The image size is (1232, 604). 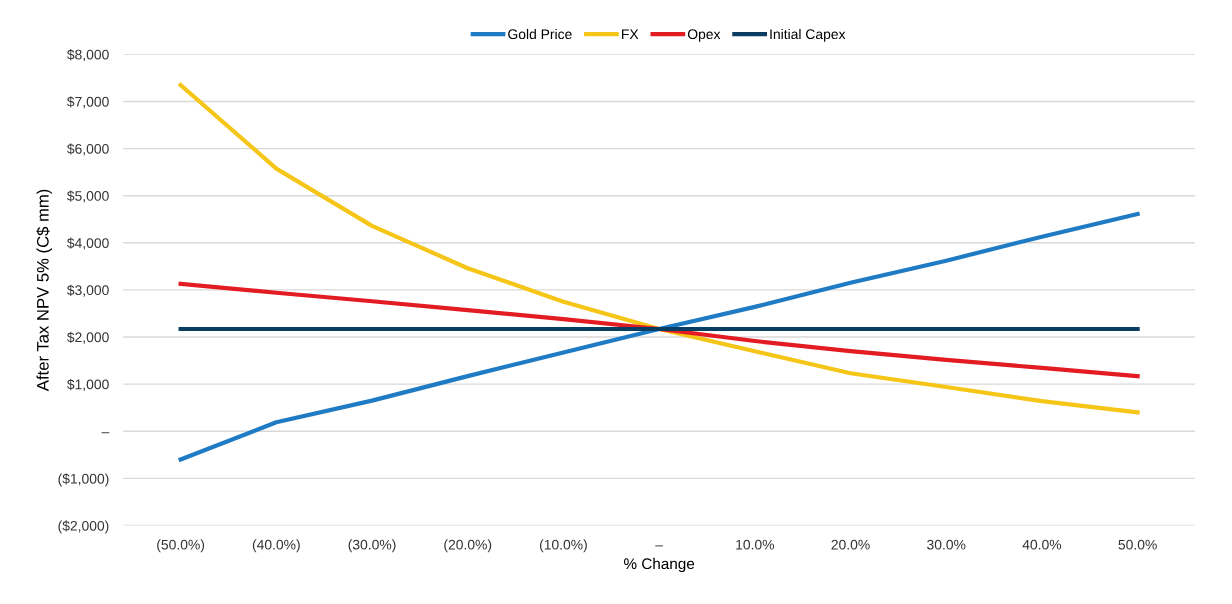 What do you see at coordinates (105, 433) in the screenshot?
I see `y-tick-label: –` at bounding box center [105, 433].